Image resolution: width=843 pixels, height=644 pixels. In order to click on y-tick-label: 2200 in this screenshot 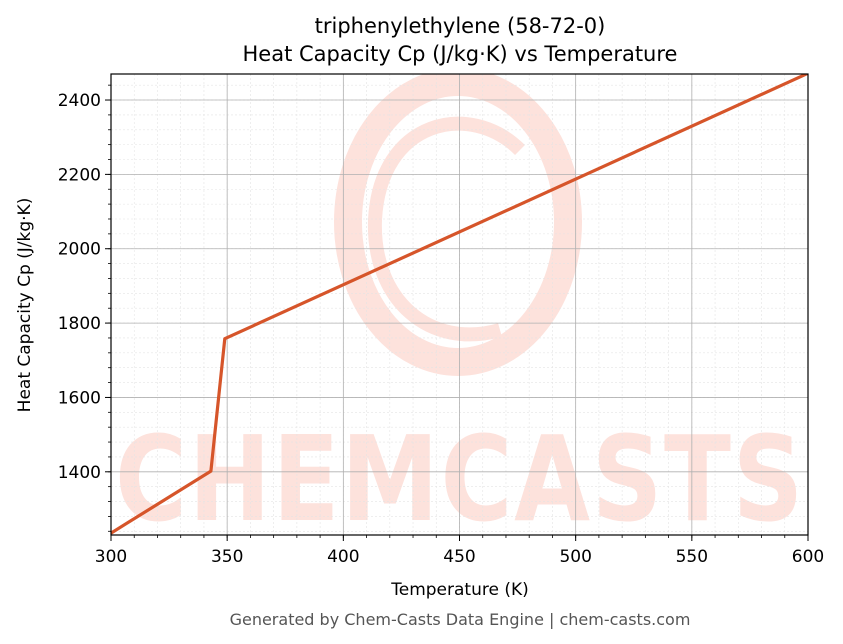, I will do `click(79, 175)`.